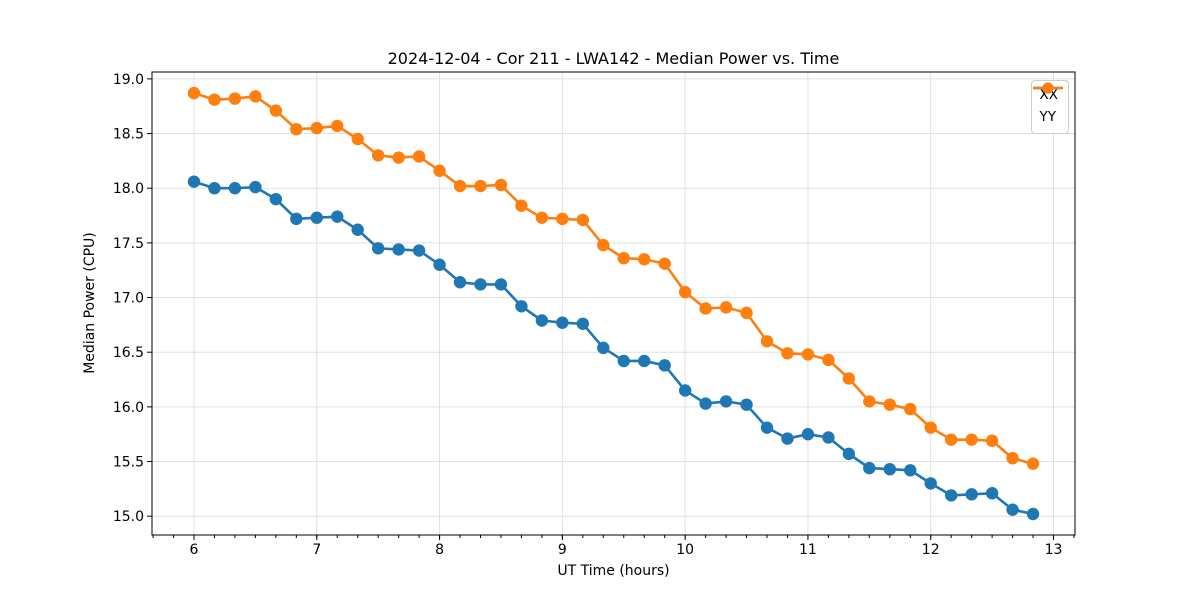  I want to click on x-tick-label: 13, so click(1054, 550).